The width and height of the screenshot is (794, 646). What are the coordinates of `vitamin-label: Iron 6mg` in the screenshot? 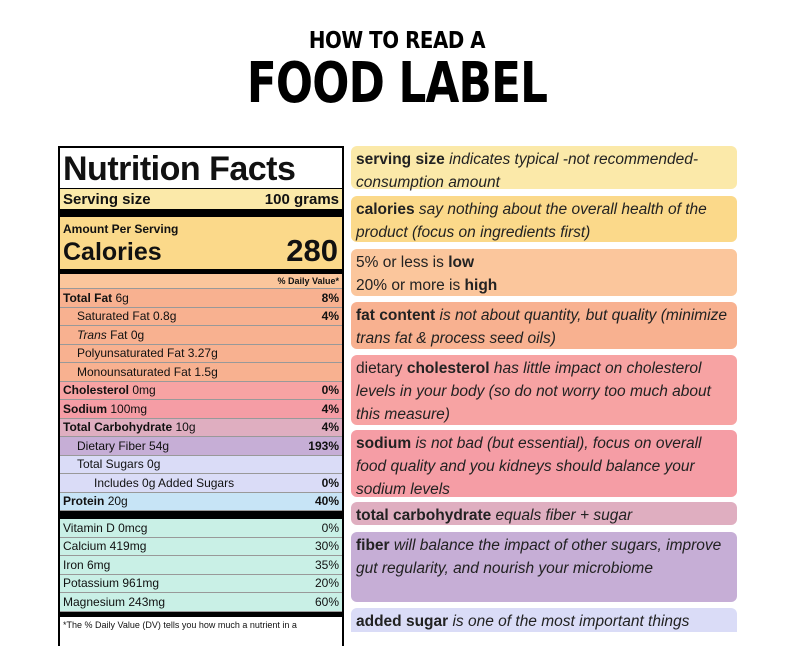 It's located at (87, 564).